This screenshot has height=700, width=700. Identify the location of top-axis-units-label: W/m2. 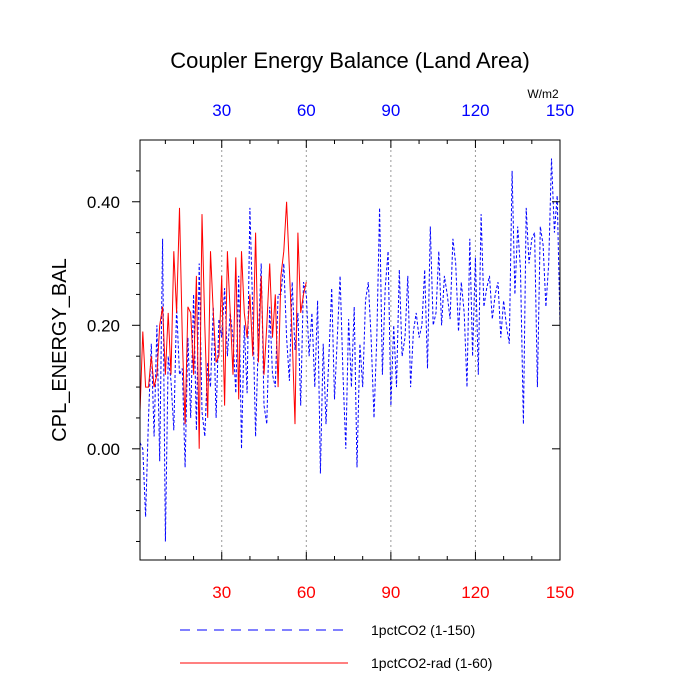
(543, 94).